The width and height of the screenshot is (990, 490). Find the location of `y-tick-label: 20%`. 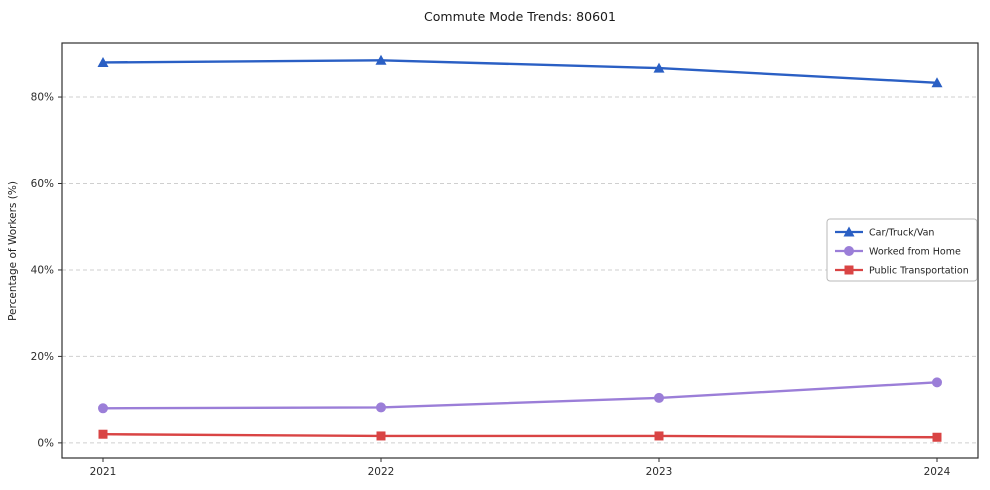

y-tick-label: 20% is located at coordinates (42, 357).